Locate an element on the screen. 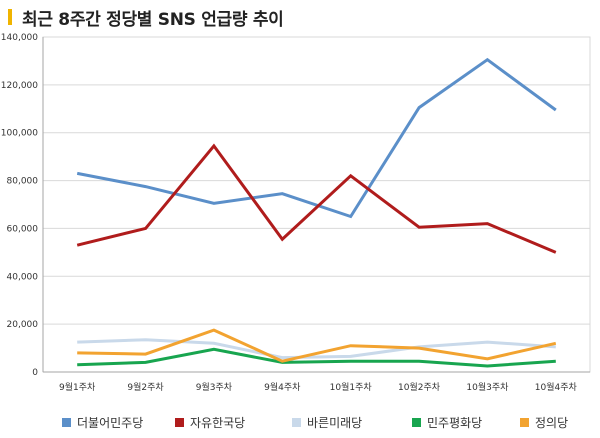  x-tick-label: 9월4주차 is located at coordinates (282, 387).